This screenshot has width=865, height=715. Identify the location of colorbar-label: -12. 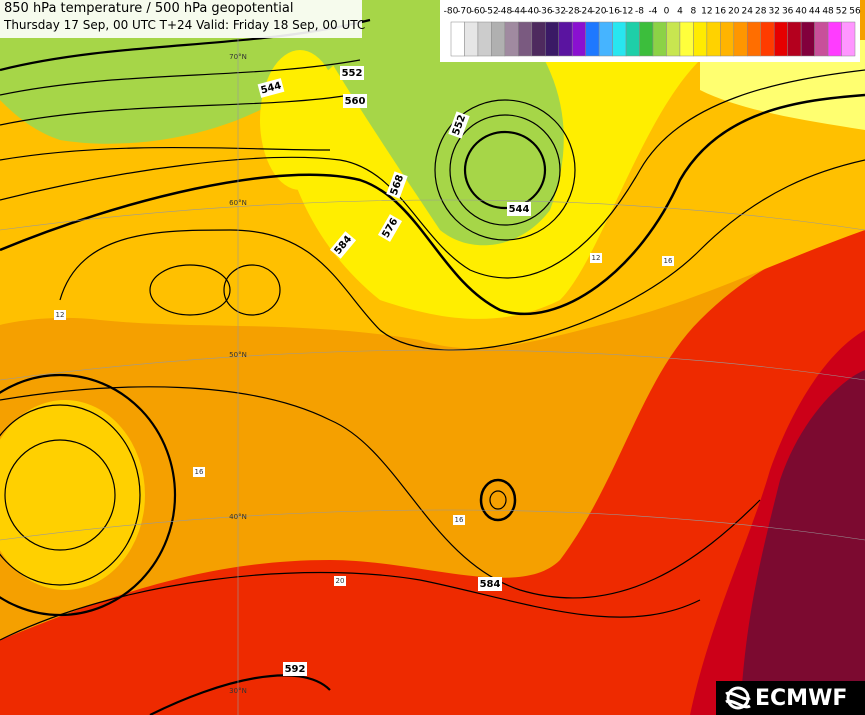
(626, 12).